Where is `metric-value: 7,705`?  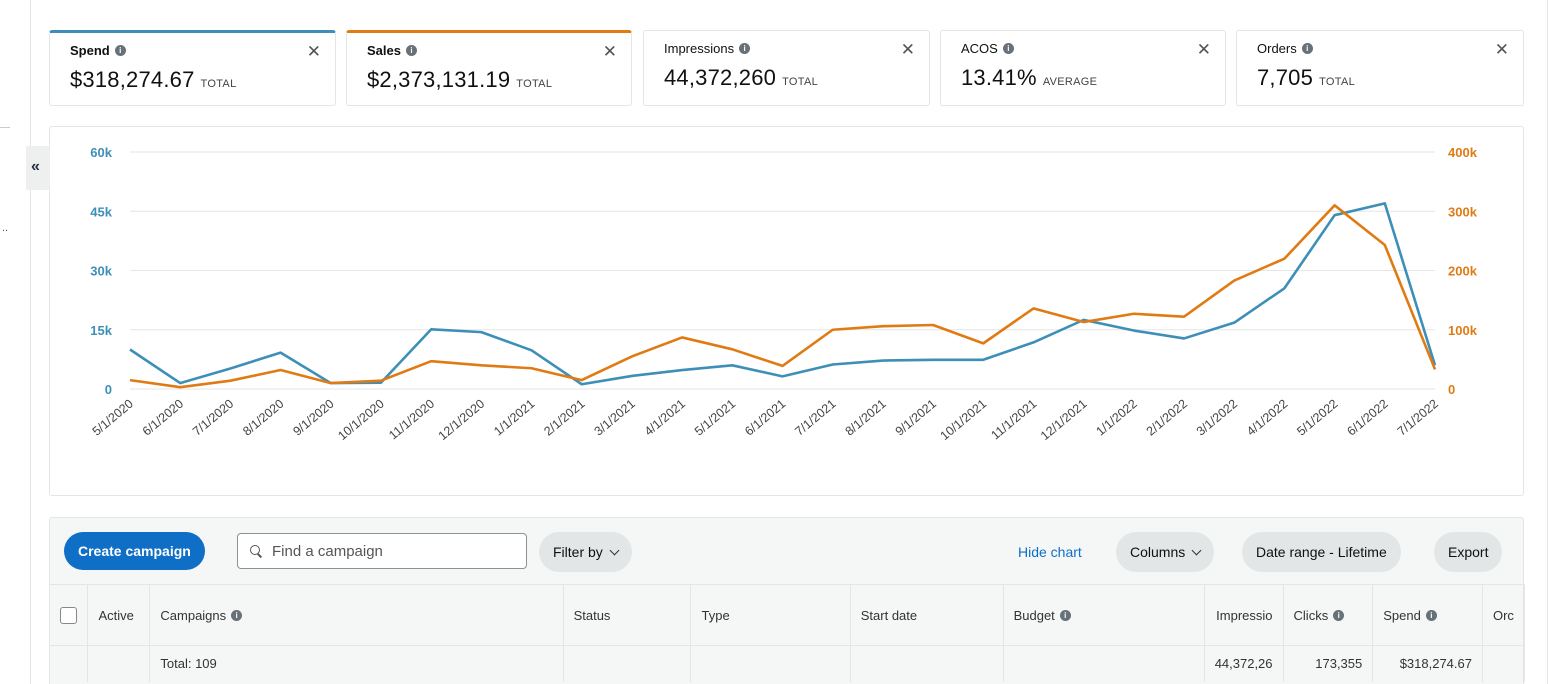
metric-value: 7,705 is located at coordinates (1285, 77).